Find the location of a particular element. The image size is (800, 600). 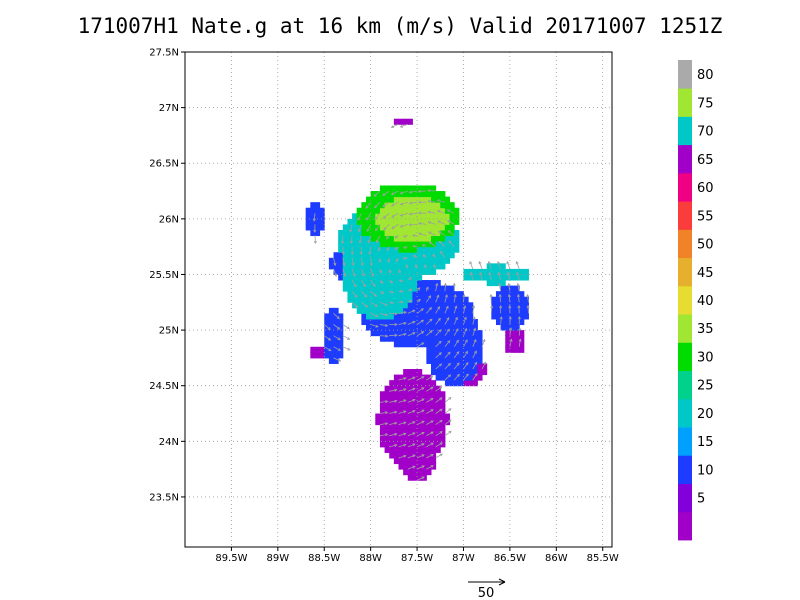

colorbar-label: 10 is located at coordinates (705, 470).